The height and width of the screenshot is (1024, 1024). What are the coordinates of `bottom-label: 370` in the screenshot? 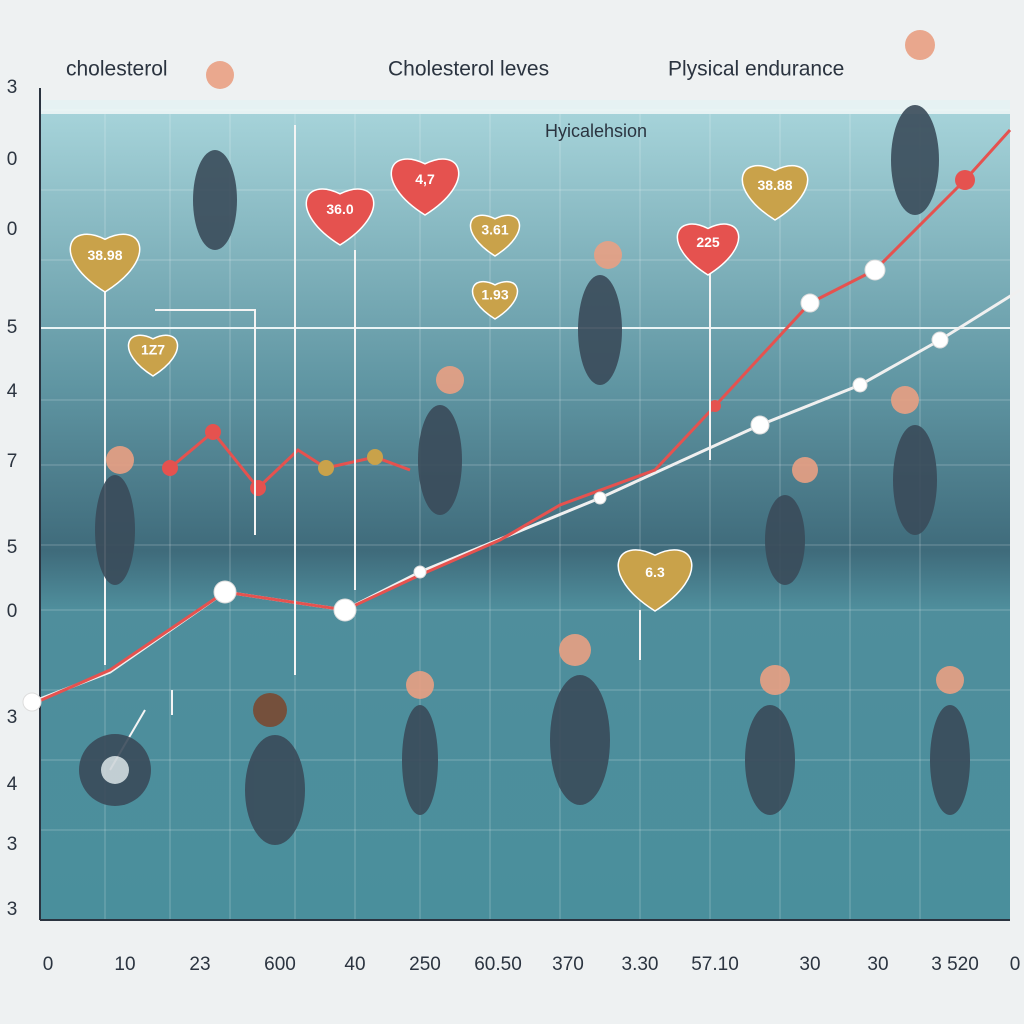 It's located at (568, 964).